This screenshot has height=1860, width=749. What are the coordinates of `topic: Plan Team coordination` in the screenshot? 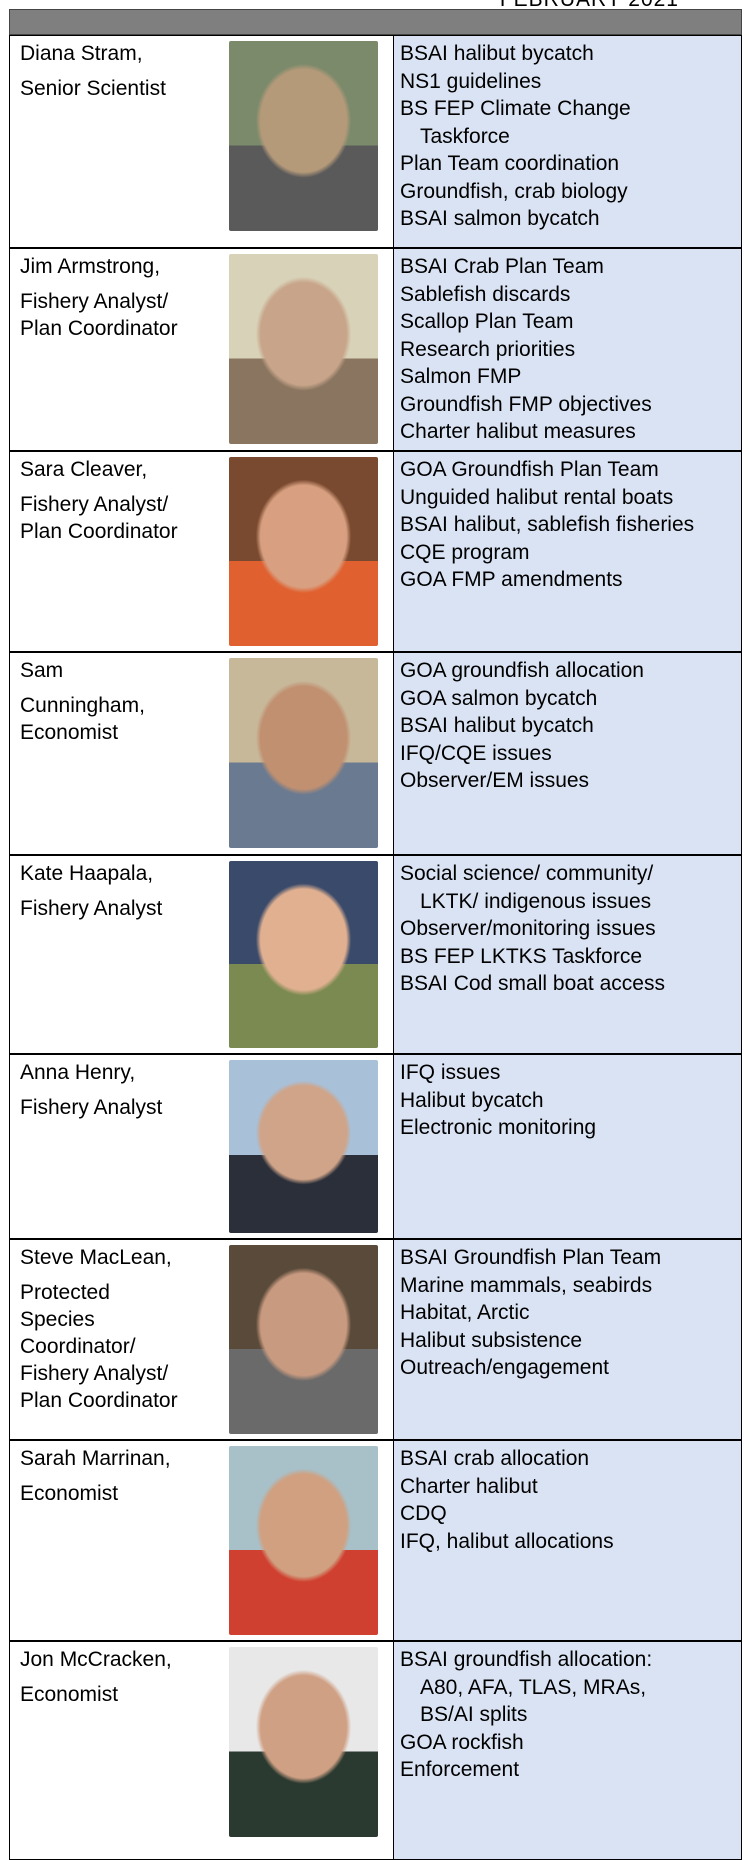 It's located at (510, 163).